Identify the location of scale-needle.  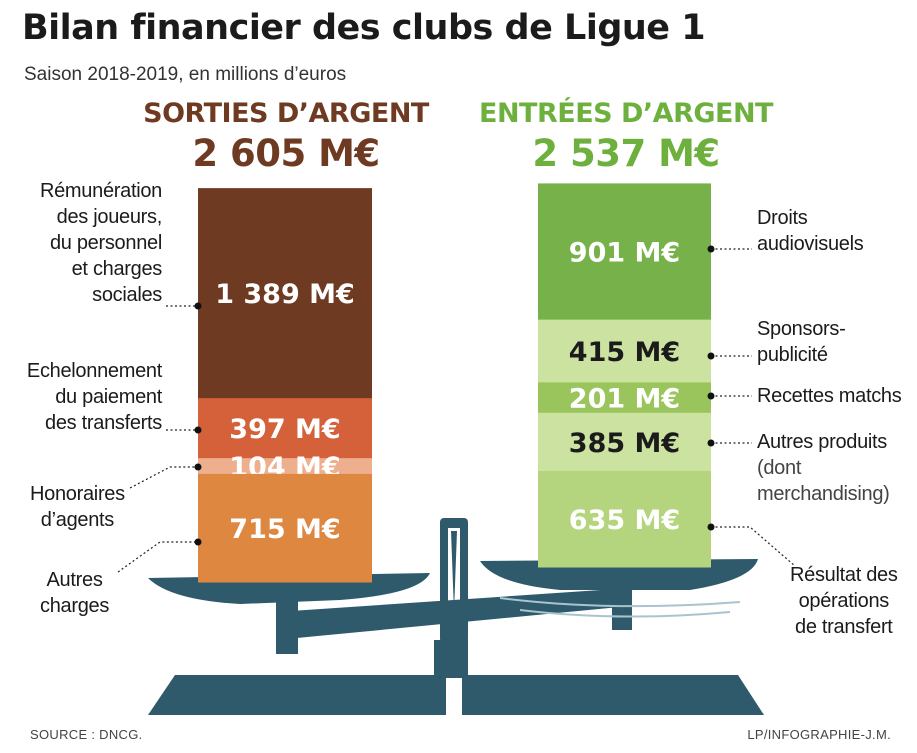
(454, 571).